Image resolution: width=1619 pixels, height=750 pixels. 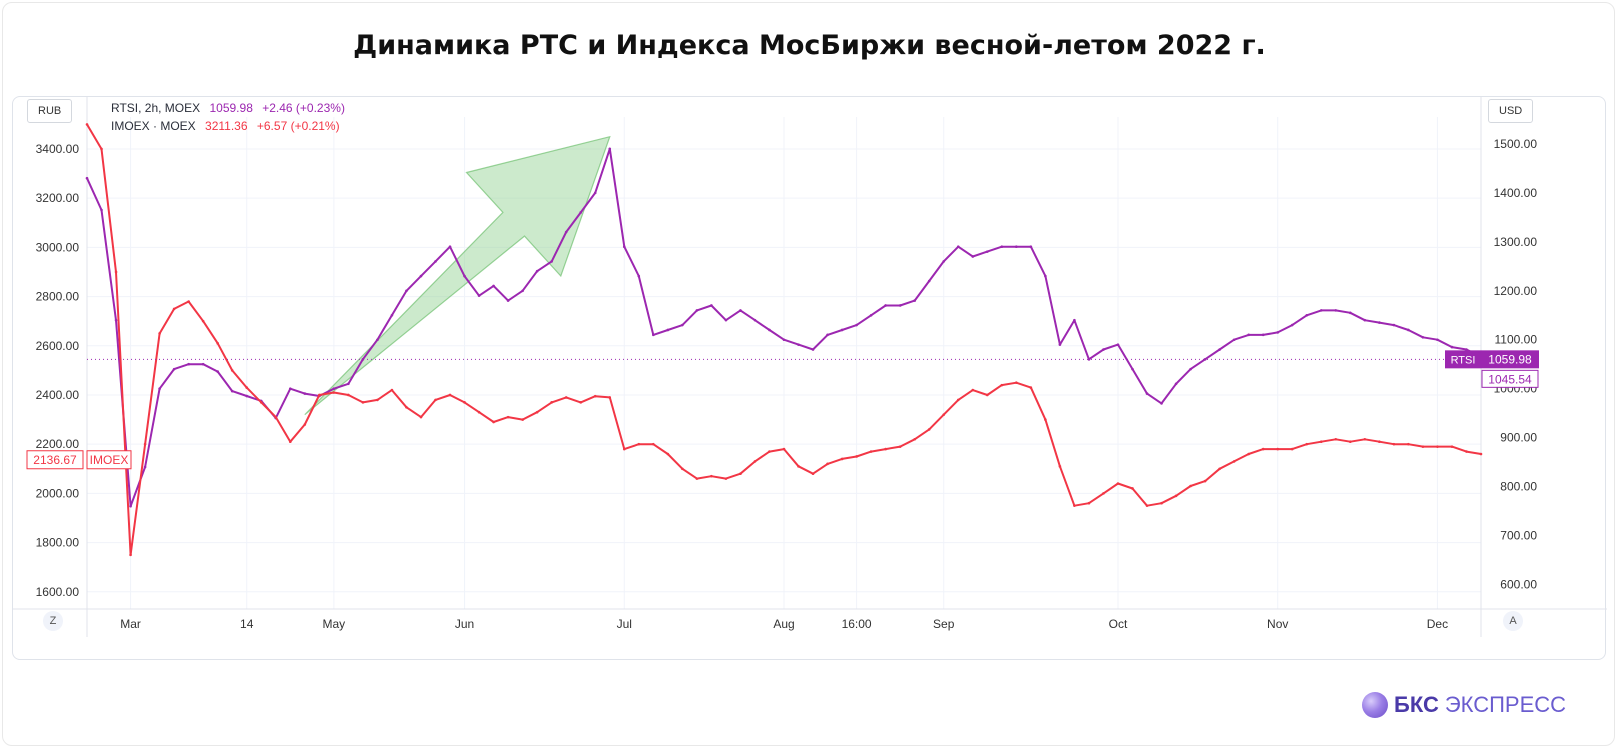 I want to click on x-tick-label: Nov, so click(x=1277, y=624).